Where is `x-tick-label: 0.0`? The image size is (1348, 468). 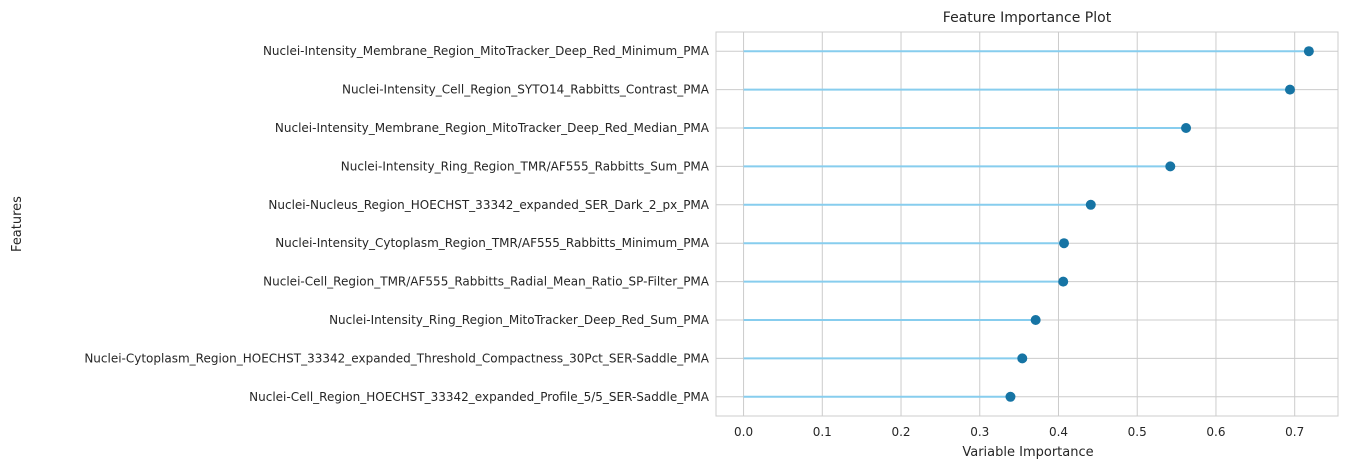
x-tick-label: 0.0 is located at coordinates (743, 432).